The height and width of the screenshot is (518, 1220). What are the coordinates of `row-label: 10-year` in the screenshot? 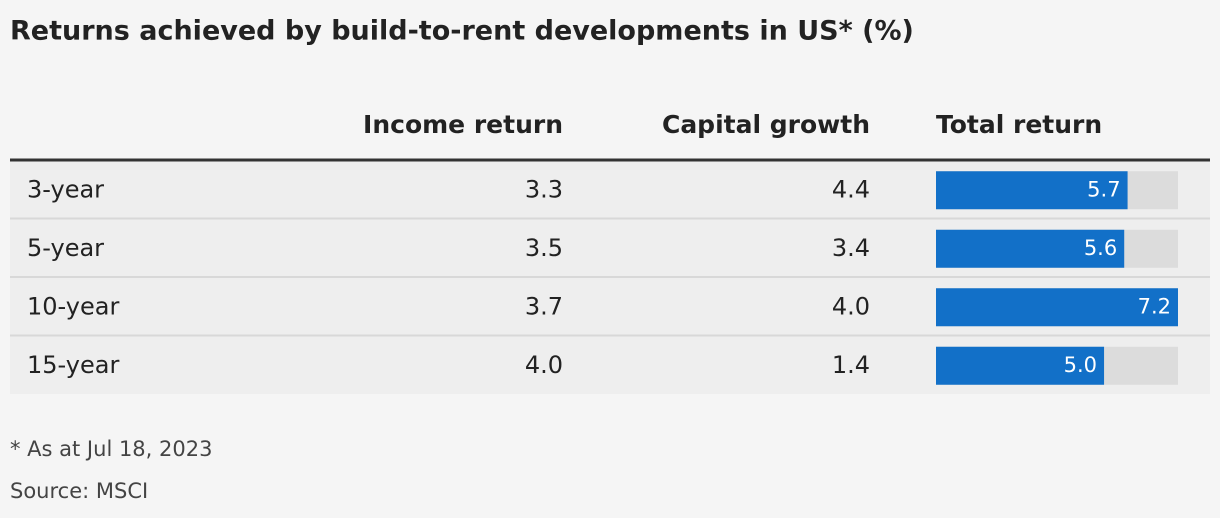 It's located at (73, 306).